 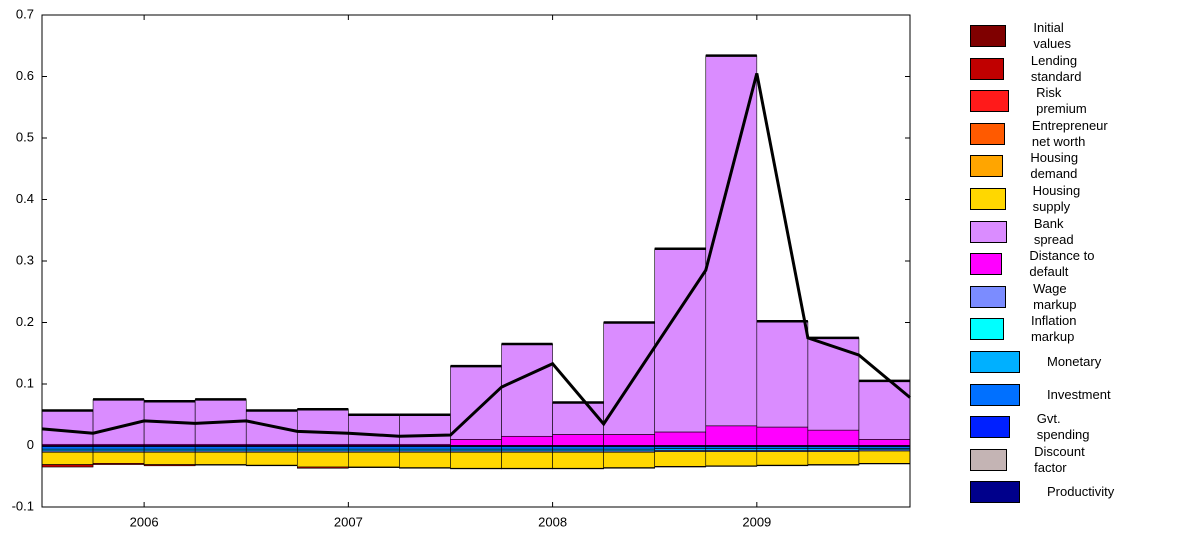 I want to click on legend-item: Housing supply, so click(x=1032, y=198).